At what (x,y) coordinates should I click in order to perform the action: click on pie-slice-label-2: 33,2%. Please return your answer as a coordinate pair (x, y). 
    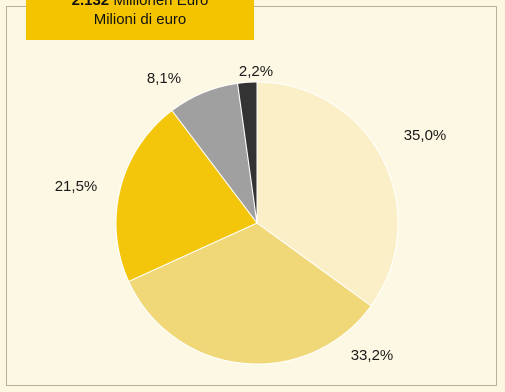
    Looking at the image, I should click on (372, 355).